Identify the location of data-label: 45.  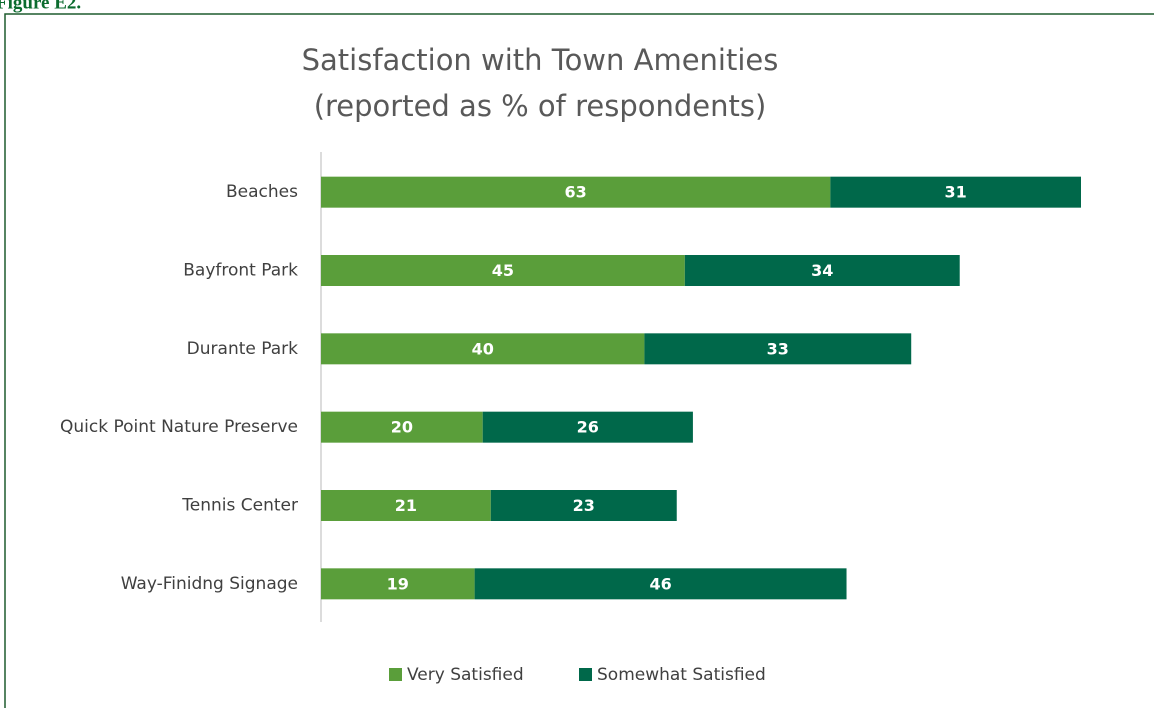
(503, 270).